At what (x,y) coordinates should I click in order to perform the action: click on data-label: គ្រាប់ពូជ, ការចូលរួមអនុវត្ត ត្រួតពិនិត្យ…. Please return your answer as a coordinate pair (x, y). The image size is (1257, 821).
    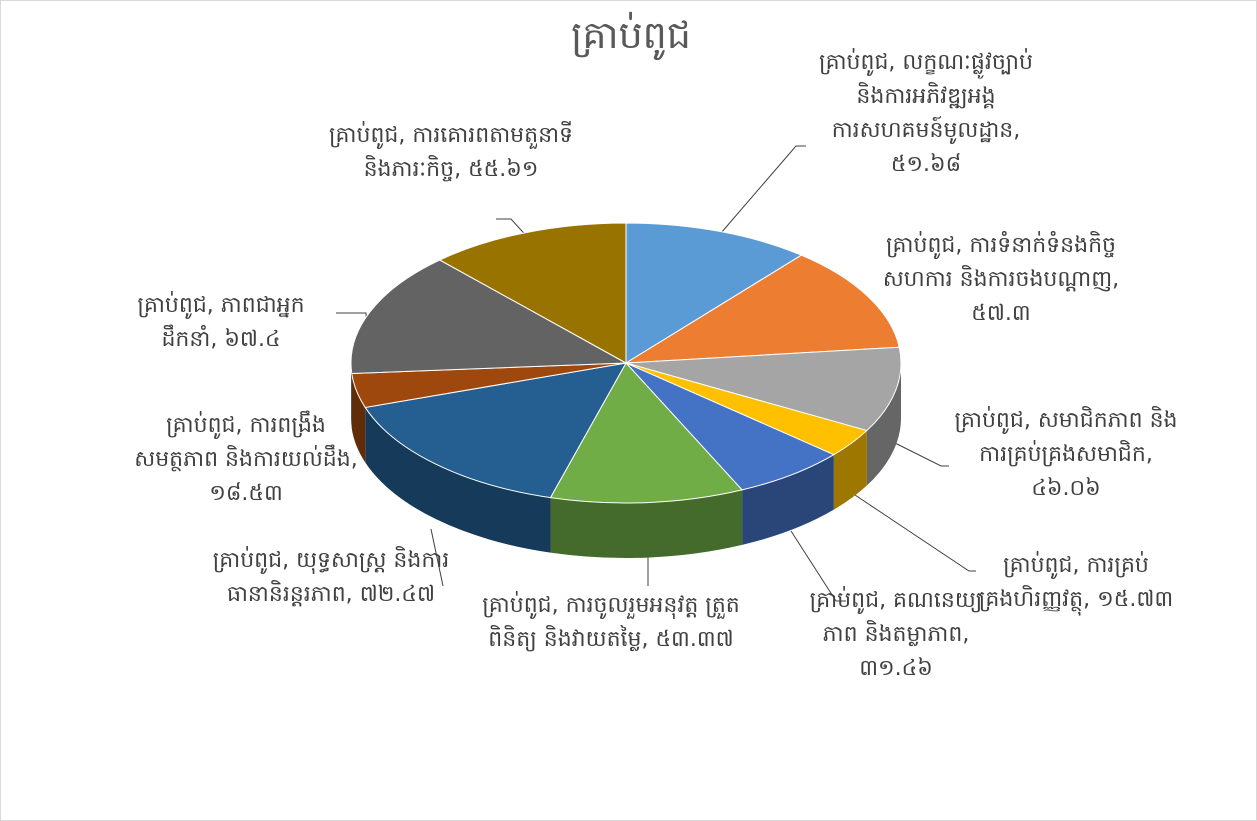
    Looking at the image, I should click on (611, 623).